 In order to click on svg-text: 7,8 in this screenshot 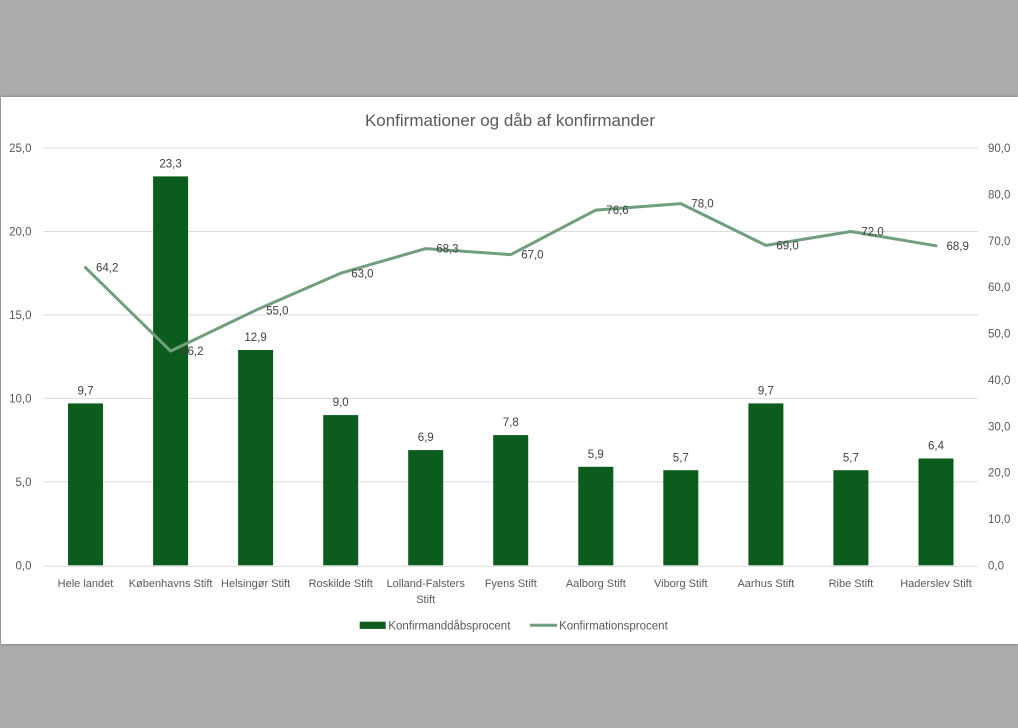, I will do `click(511, 423)`.